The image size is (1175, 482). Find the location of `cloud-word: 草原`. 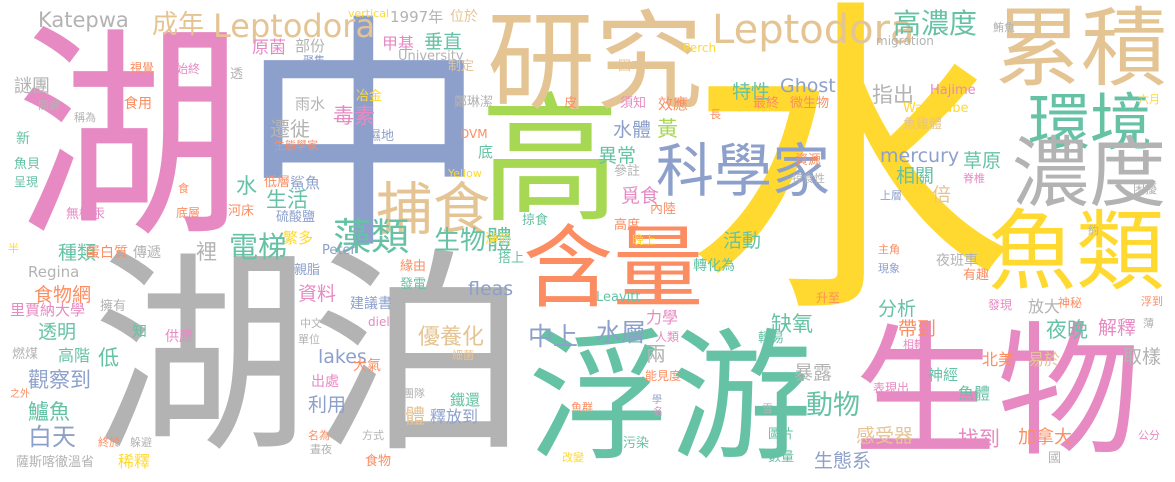

cloud-word: 草原 is located at coordinates (982, 161).